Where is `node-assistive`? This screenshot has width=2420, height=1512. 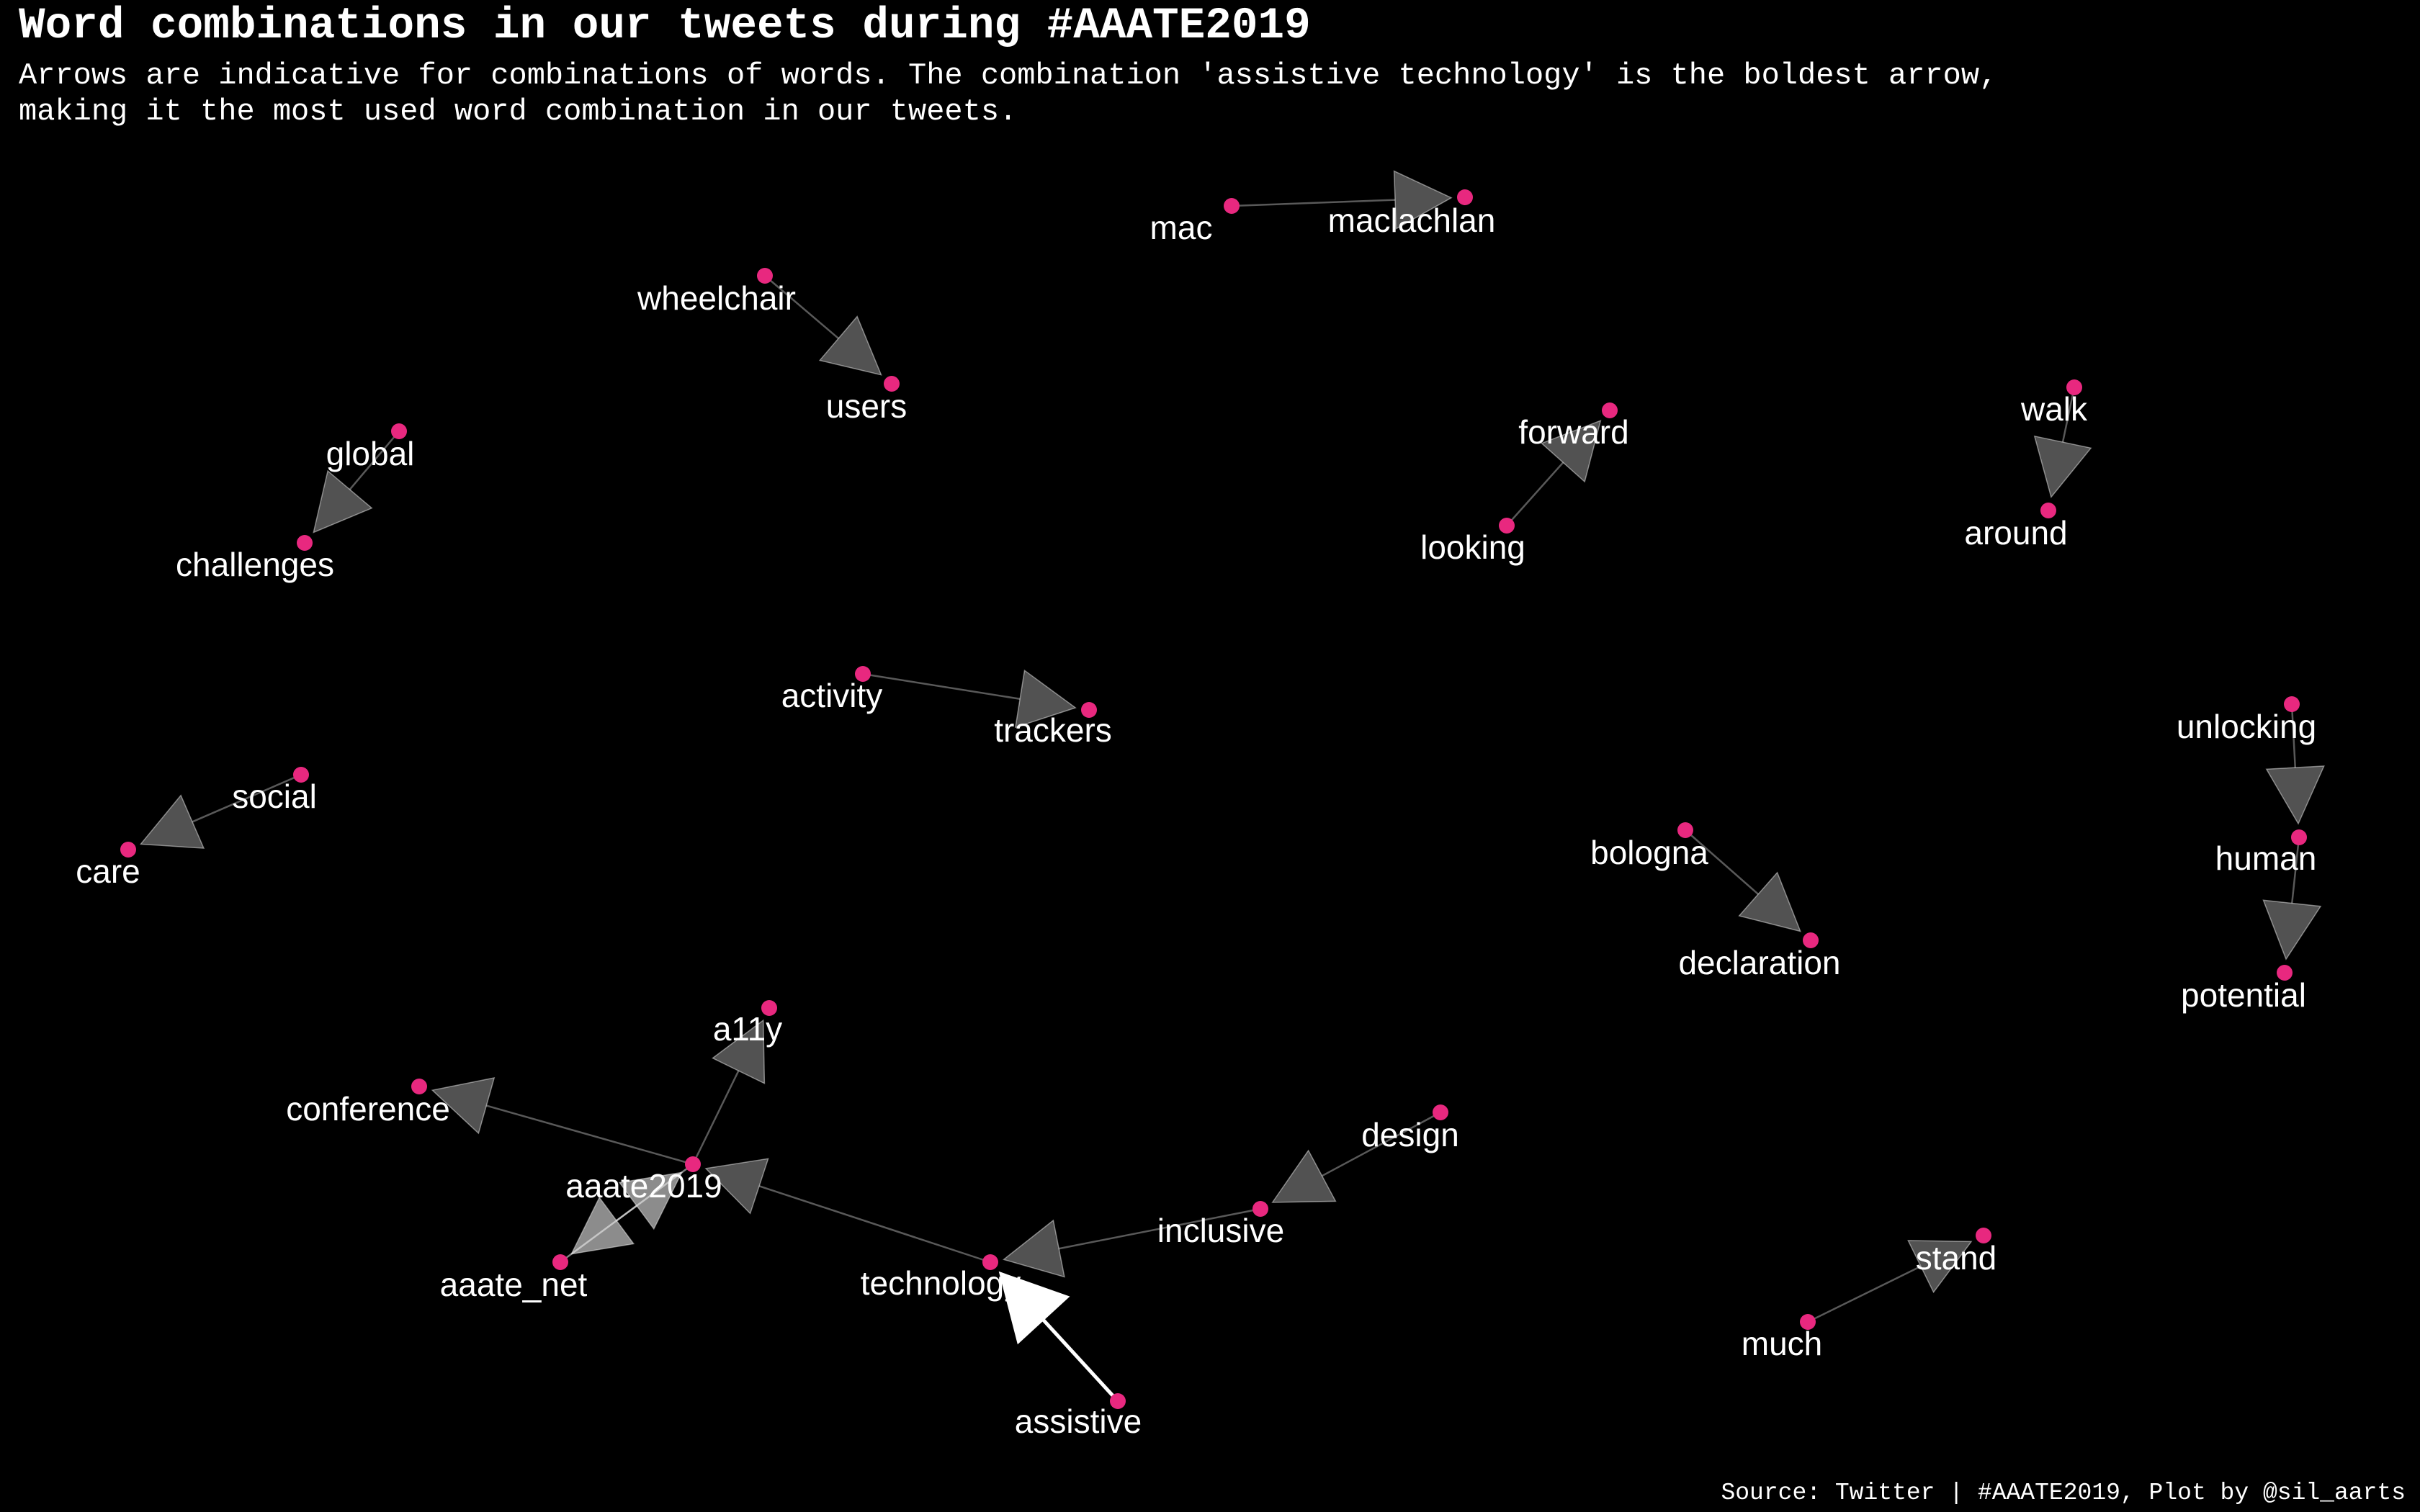
node-assistive is located at coordinates (1118, 1401).